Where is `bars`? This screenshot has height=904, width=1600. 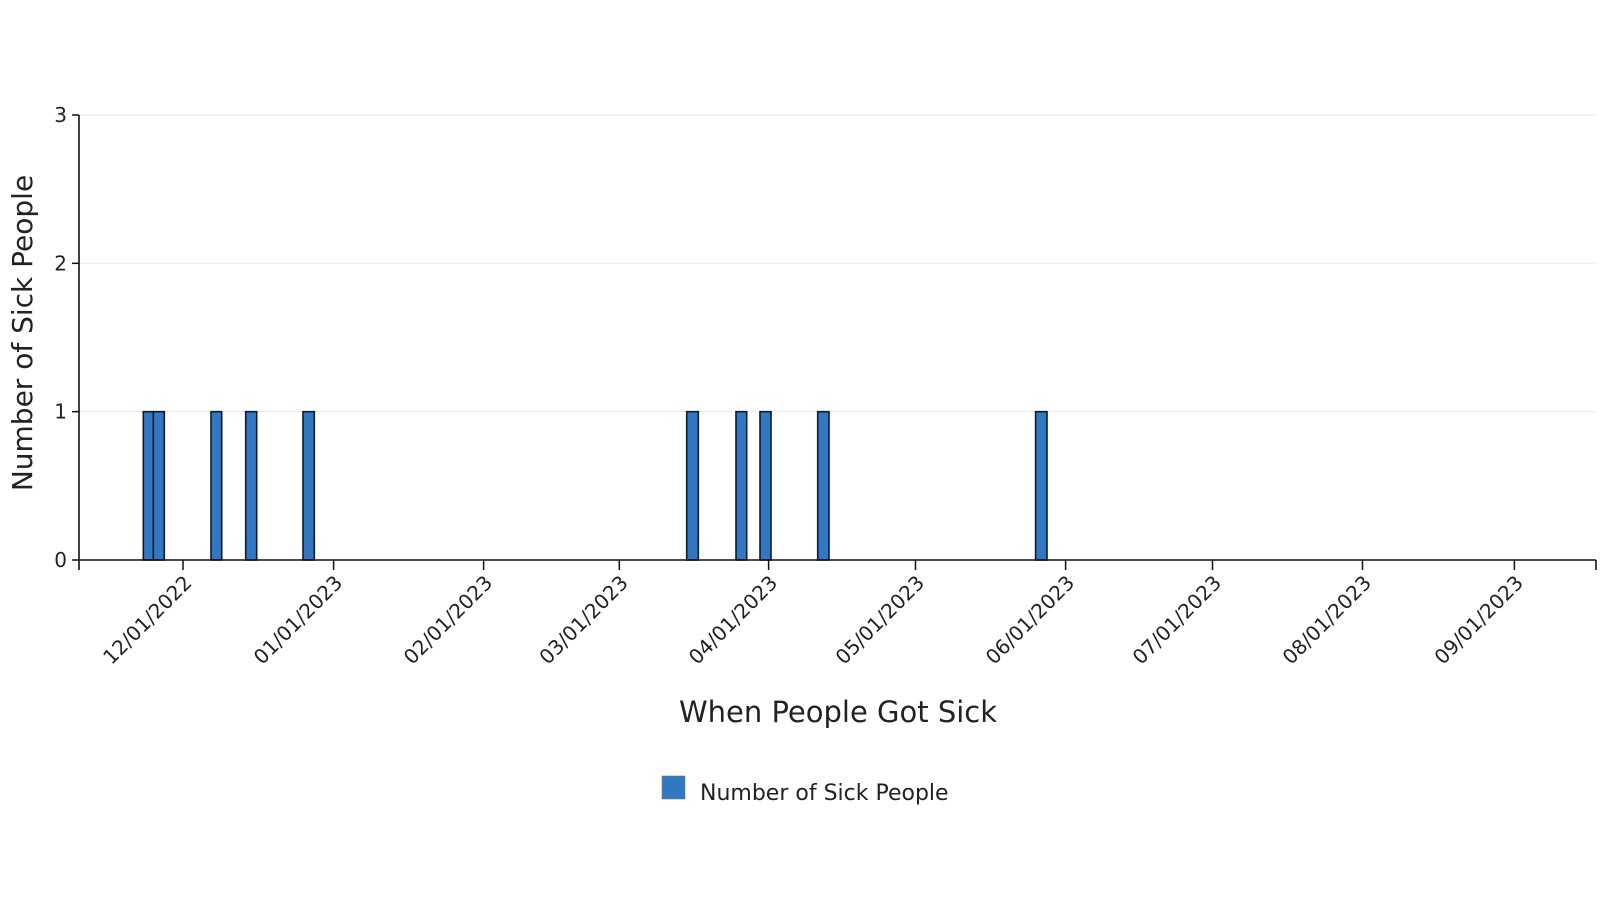 bars is located at coordinates (595, 485).